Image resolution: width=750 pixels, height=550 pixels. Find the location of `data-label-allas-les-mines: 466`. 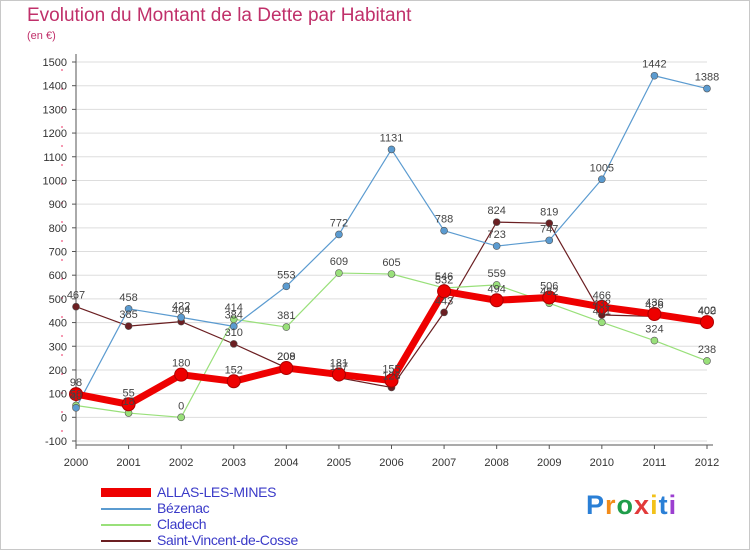

data-label-allas-les-mines: 466 is located at coordinates (602, 296).